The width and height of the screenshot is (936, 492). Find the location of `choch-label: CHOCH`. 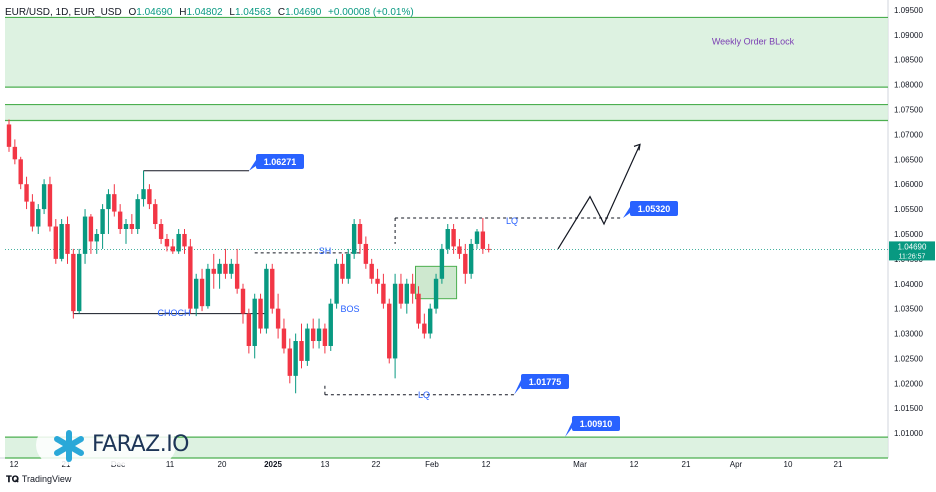

choch-label: CHOCH is located at coordinates (174, 313).